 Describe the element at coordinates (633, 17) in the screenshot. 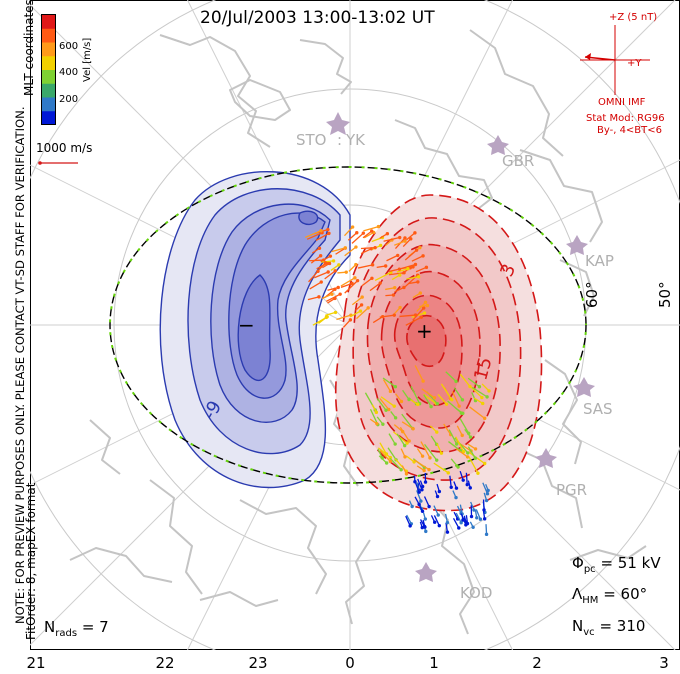

I see `svg-text: +Z (5 nT)` at that location.